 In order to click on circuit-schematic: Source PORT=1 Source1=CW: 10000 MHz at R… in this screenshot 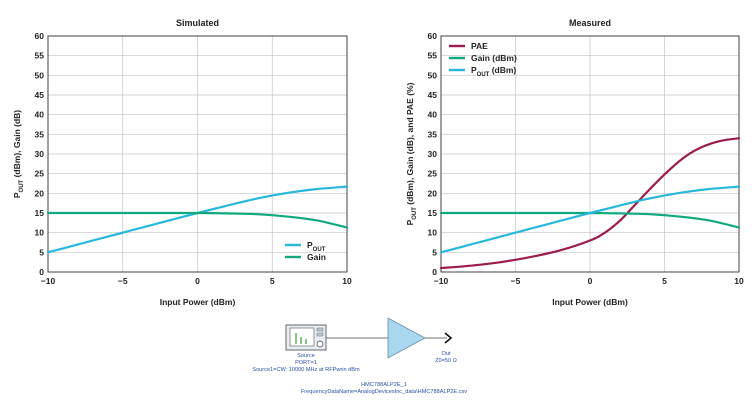, I will do `click(359, 356)`.